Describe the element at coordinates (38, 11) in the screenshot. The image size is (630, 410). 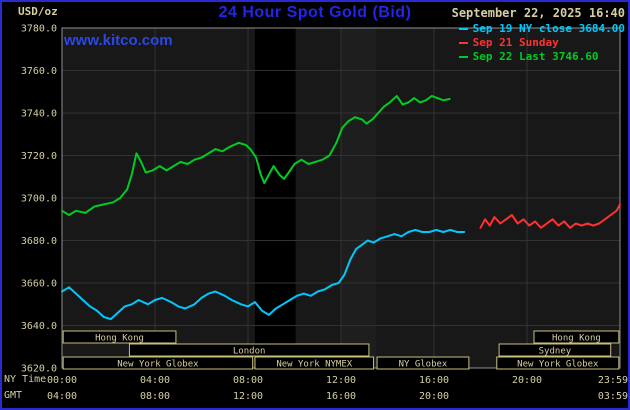
I see `price-units-label: USD/oz` at that location.